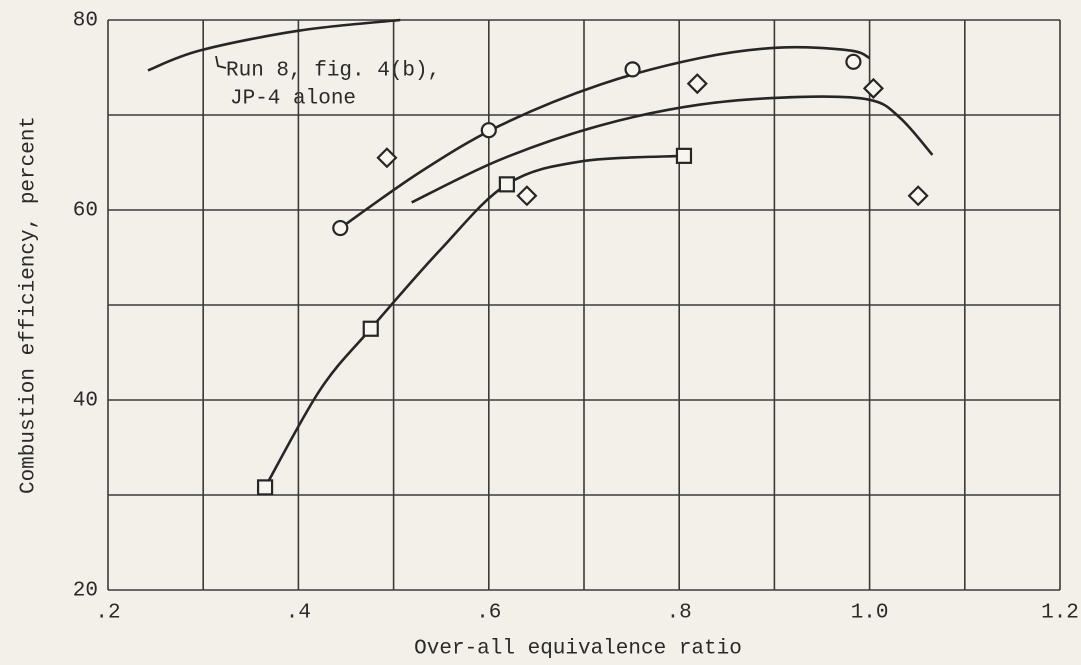 The height and width of the screenshot is (665, 1081). I want to click on y-tick-label: 60, so click(85, 211).